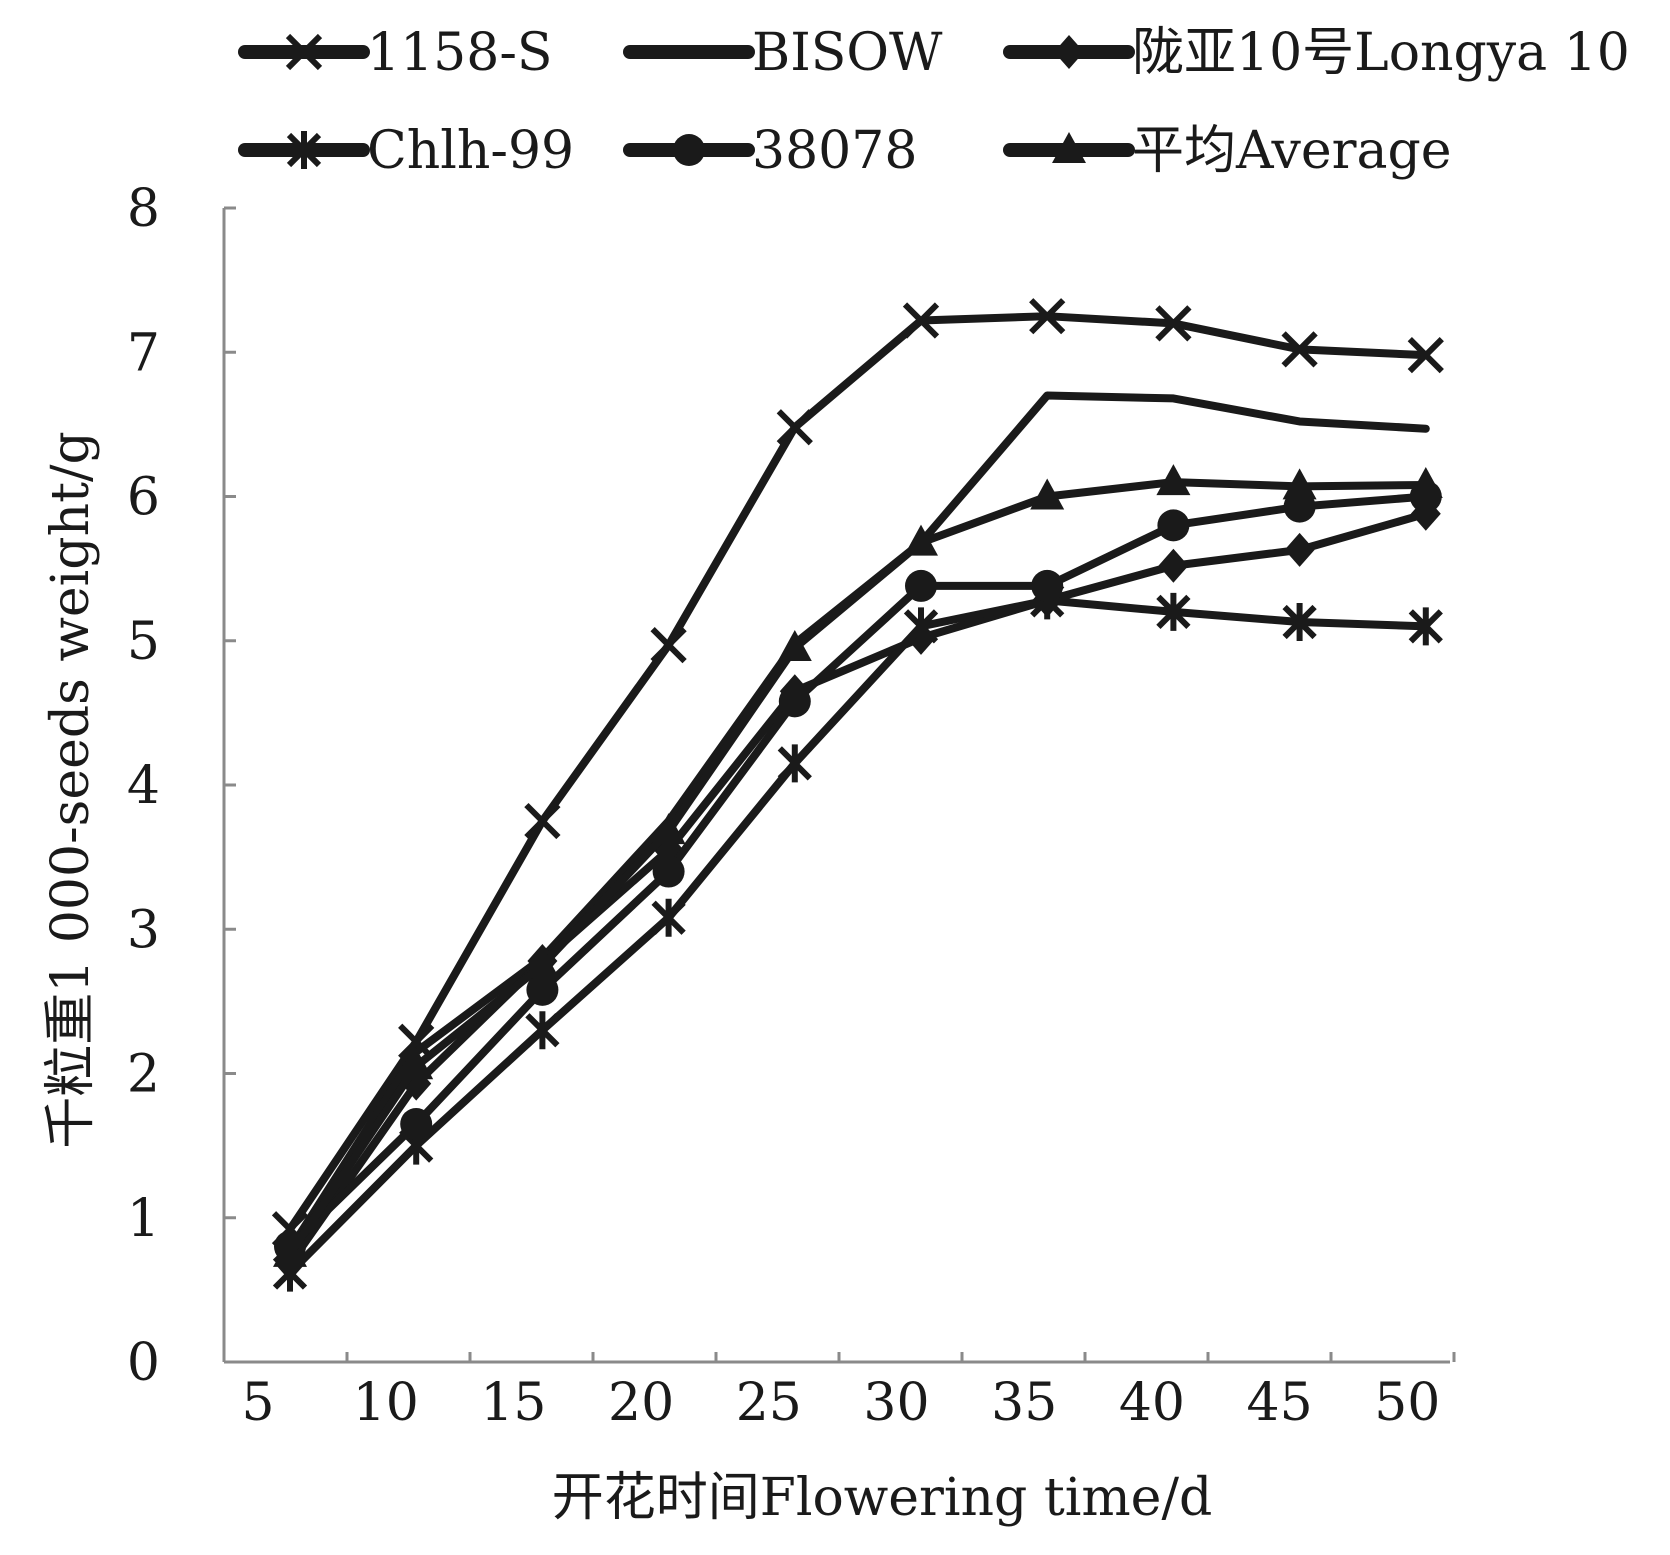 The height and width of the screenshot is (1555, 1670). I want to click on y-tick-label: 0, so click(143, 1363).